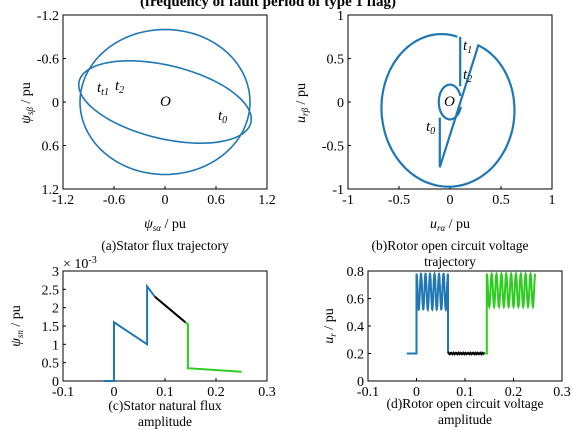 The width and height of the screenshot is (573, 430). I want to click on x-tick-label: -1, so click(348, 200).